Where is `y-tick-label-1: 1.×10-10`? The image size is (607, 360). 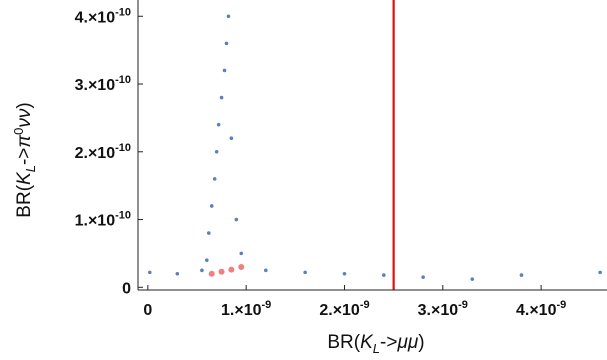
y-tick-label-1: 1.×10-10 is located at coordinates (103, 220).